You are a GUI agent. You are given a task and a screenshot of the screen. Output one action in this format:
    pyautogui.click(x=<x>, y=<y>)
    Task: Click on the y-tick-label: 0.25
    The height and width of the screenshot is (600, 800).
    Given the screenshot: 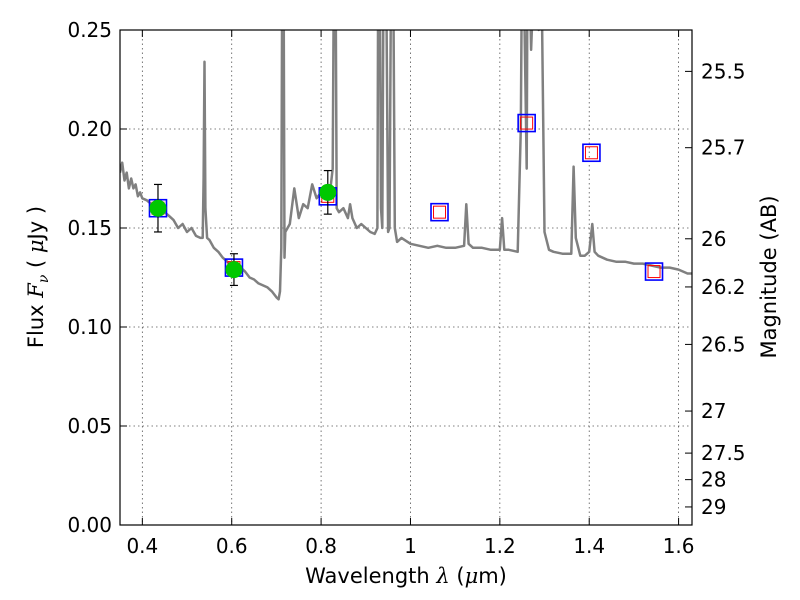 What is the action you would take?
    pyautogui.click(x=89, y=30)
    